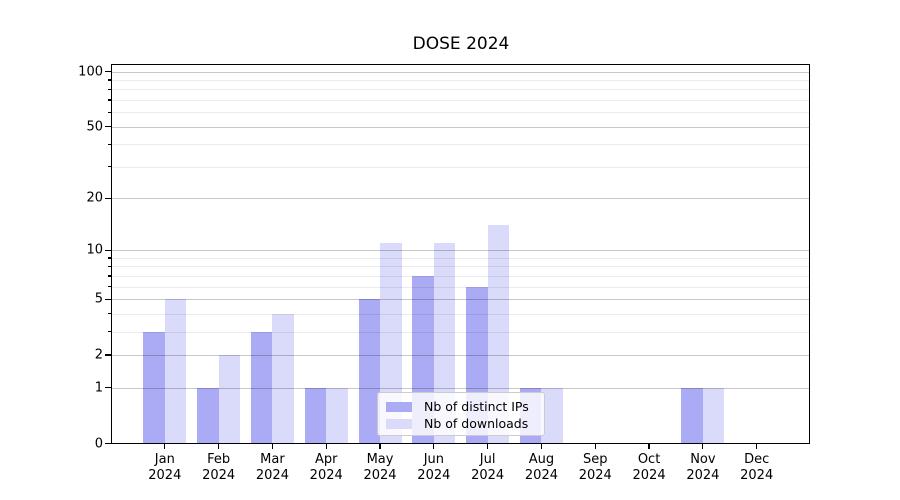 This screenshot has height=500, width=900. What do you see at coordinates (399, 406) in the screenshot?
I see `legend-swatch-nb-of-distinct-ips` at bounding box center [399, 406].